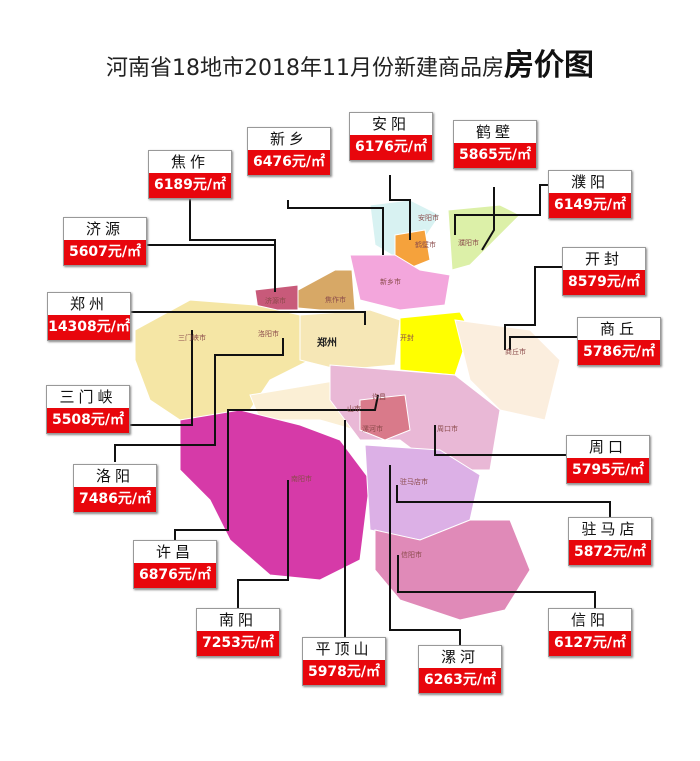 The height and width of the screenshot is (761, 700). I want to click on price-label-anyang: 安阳 6176元/㎡, so click(391, 136).